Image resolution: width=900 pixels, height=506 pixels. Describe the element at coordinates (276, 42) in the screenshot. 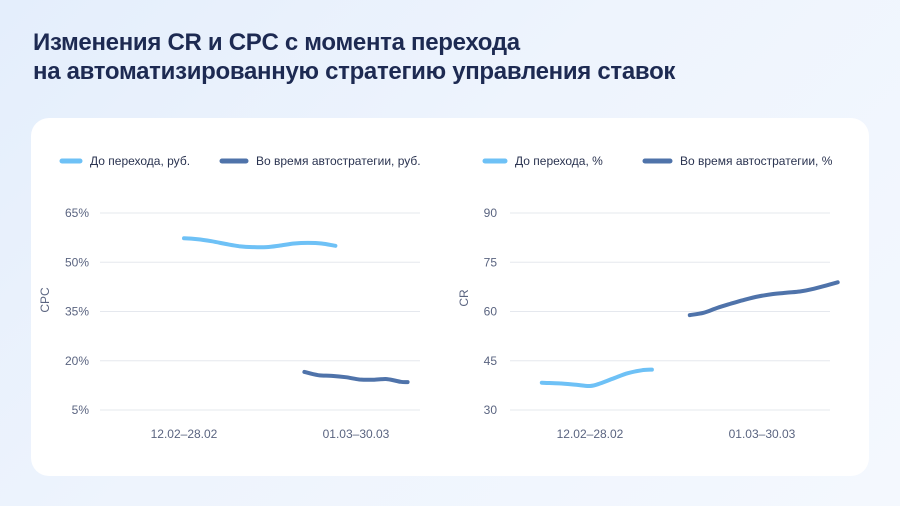

I see `page-title-line-1: Изменения CR и CPC с момента перехода` at that location.